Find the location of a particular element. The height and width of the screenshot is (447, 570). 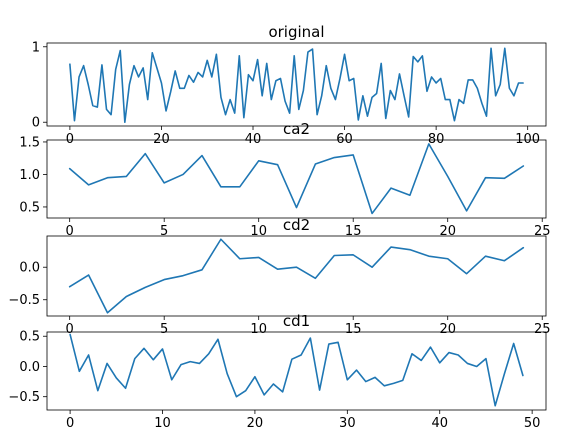

x-tick-label: 50 is located at coordinates (532, 423).